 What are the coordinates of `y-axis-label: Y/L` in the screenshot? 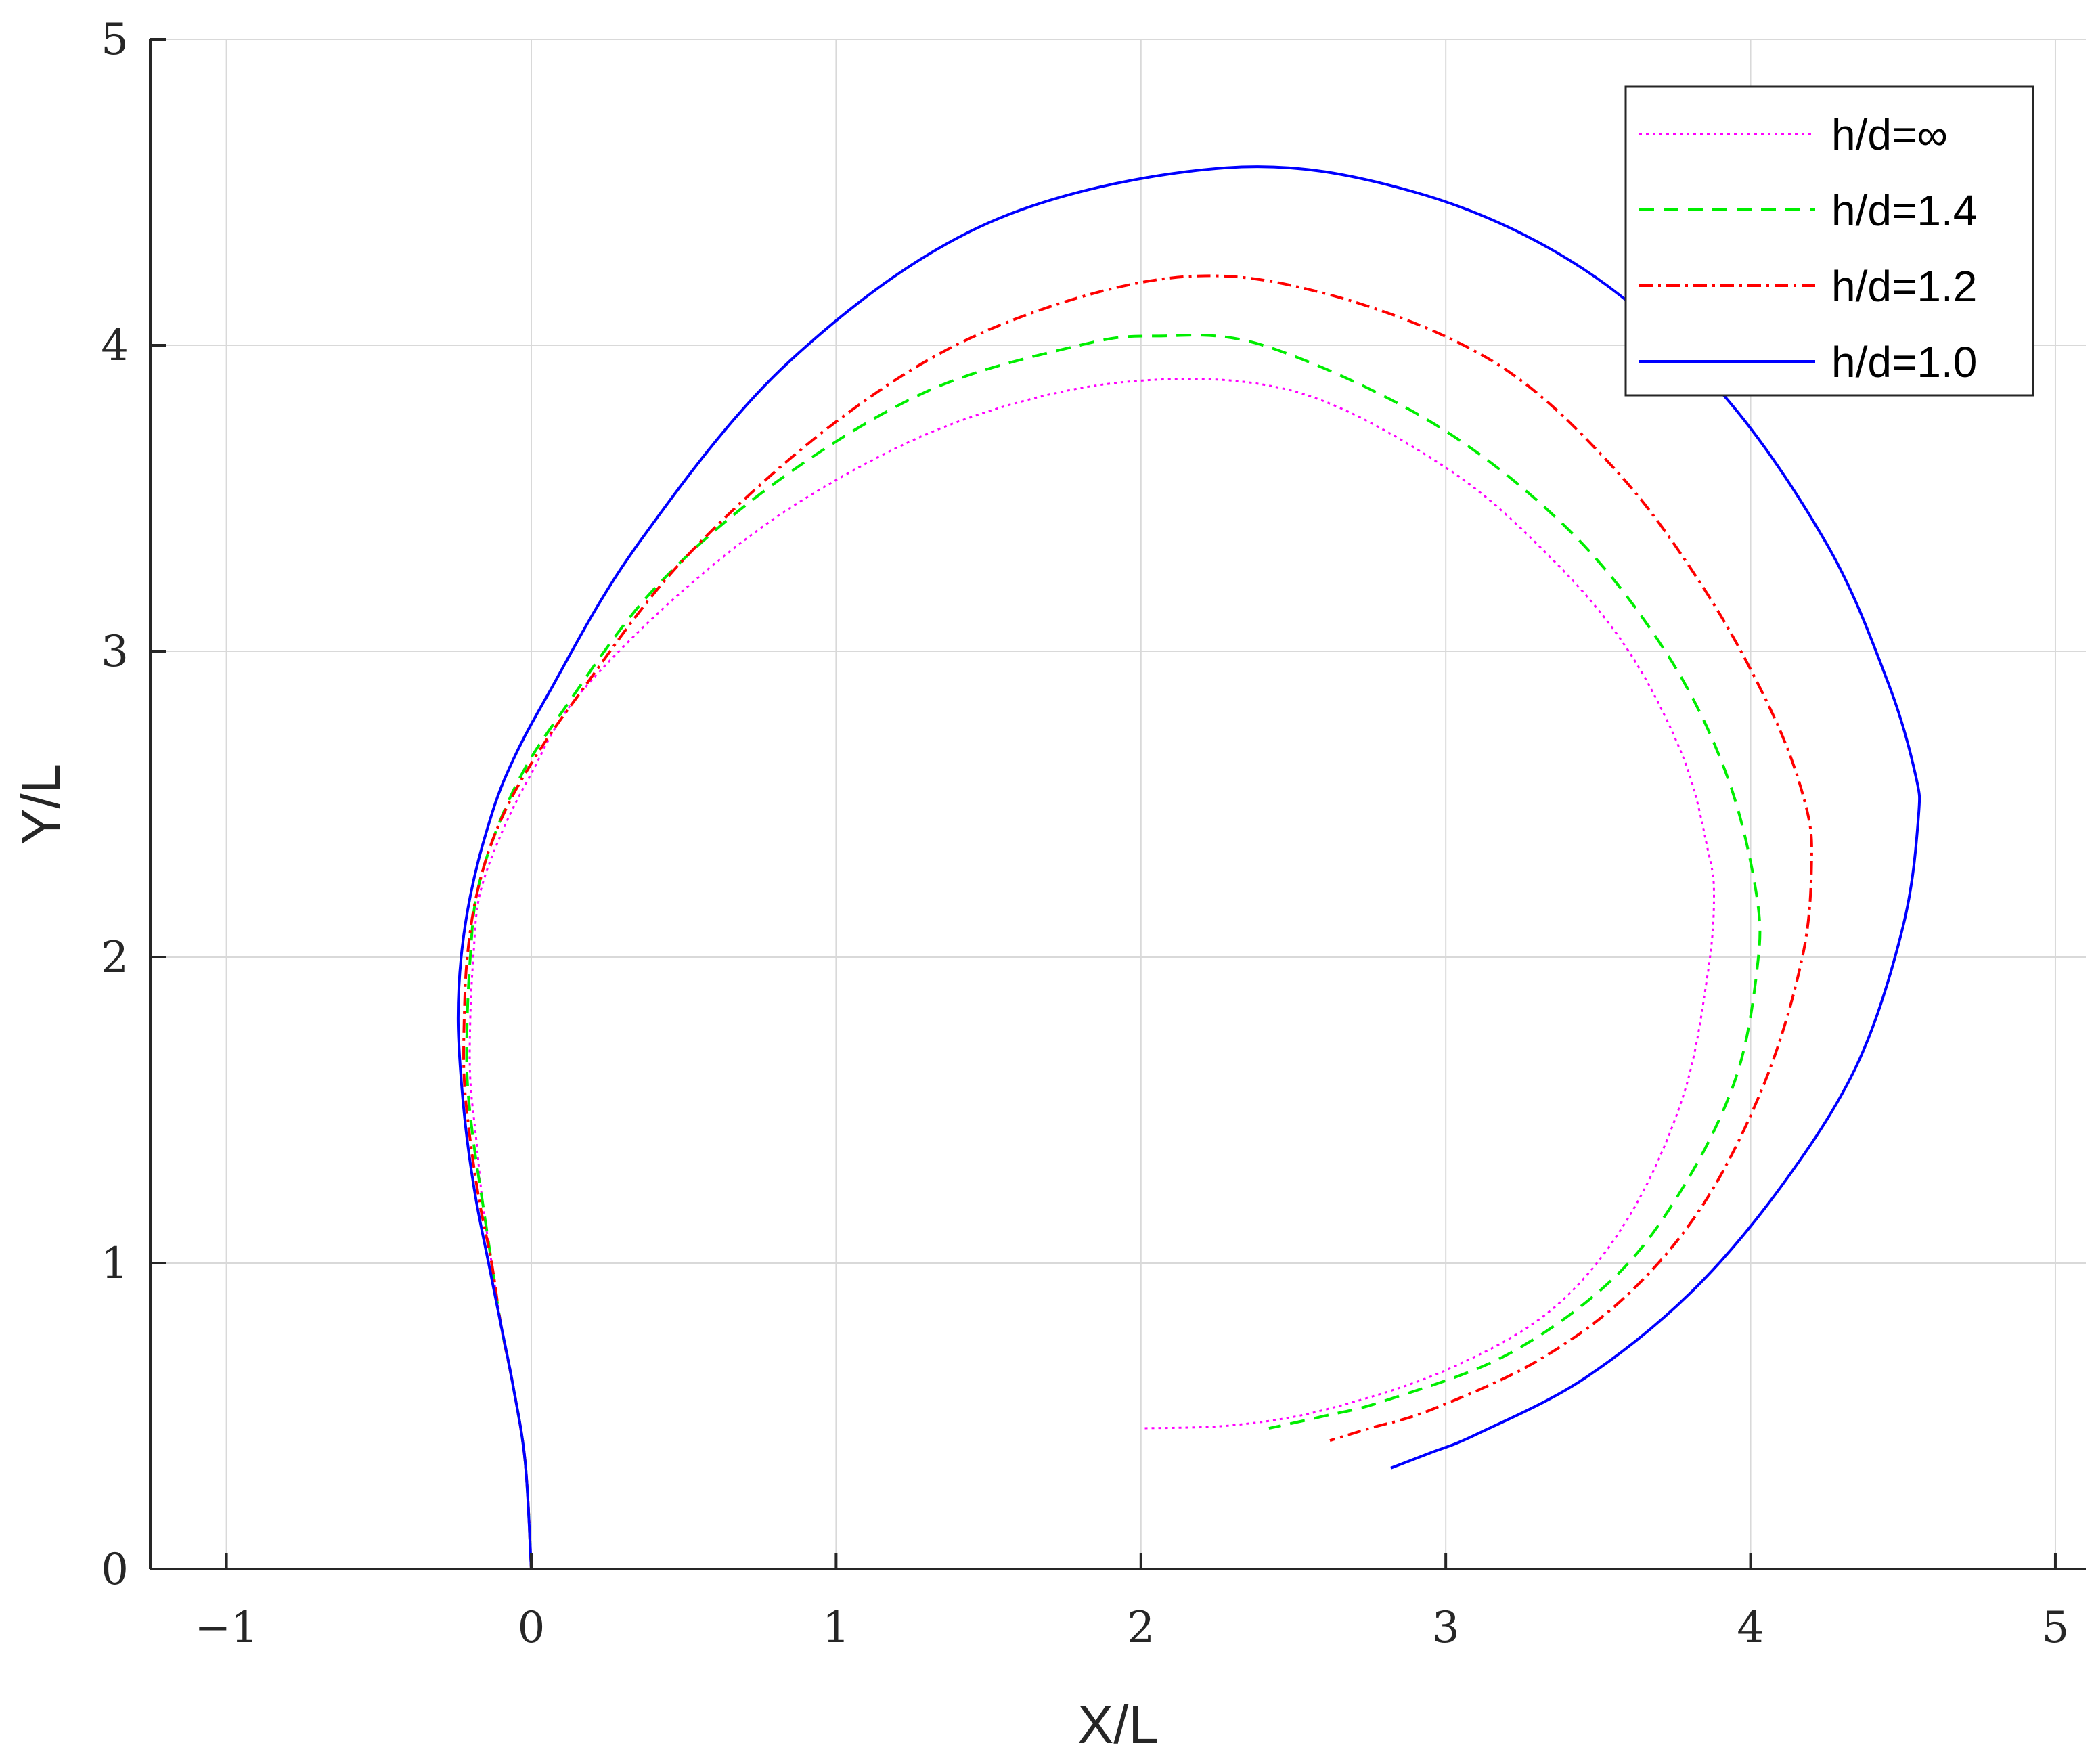 It's located at (41, 804).